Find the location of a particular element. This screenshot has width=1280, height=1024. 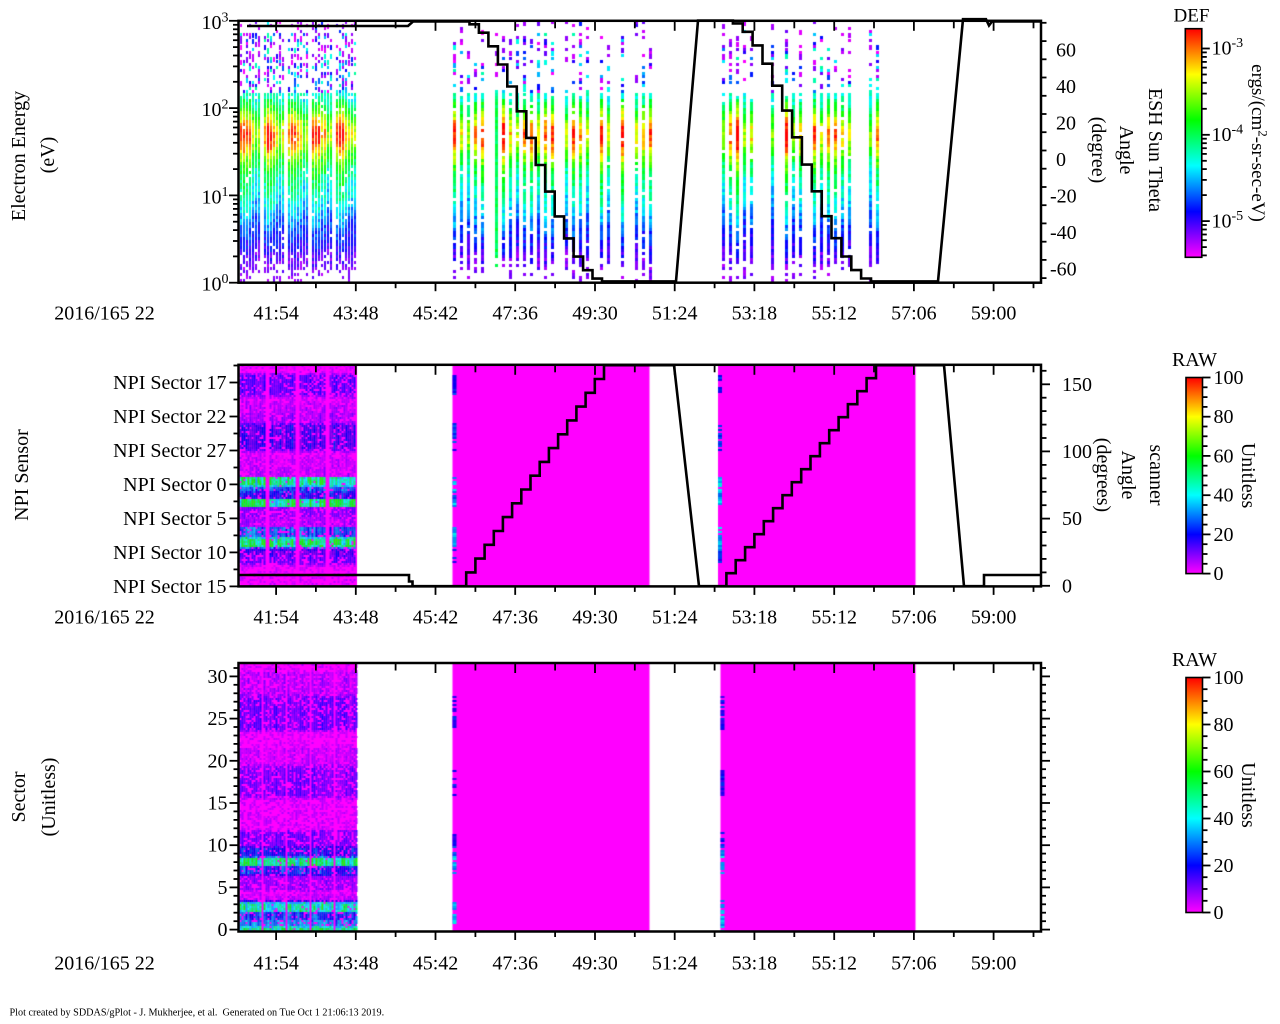

svg-text: (Unitless) is located at coordinates (49, 797).